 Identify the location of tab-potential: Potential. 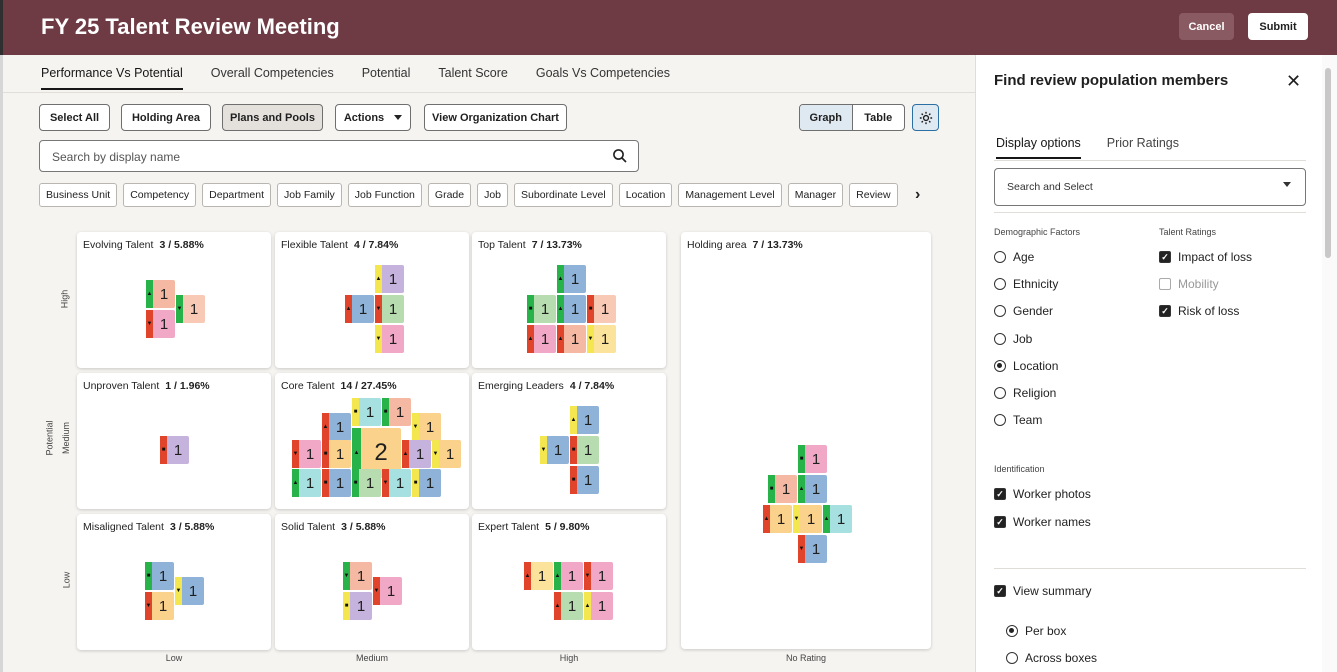
(386, 73).